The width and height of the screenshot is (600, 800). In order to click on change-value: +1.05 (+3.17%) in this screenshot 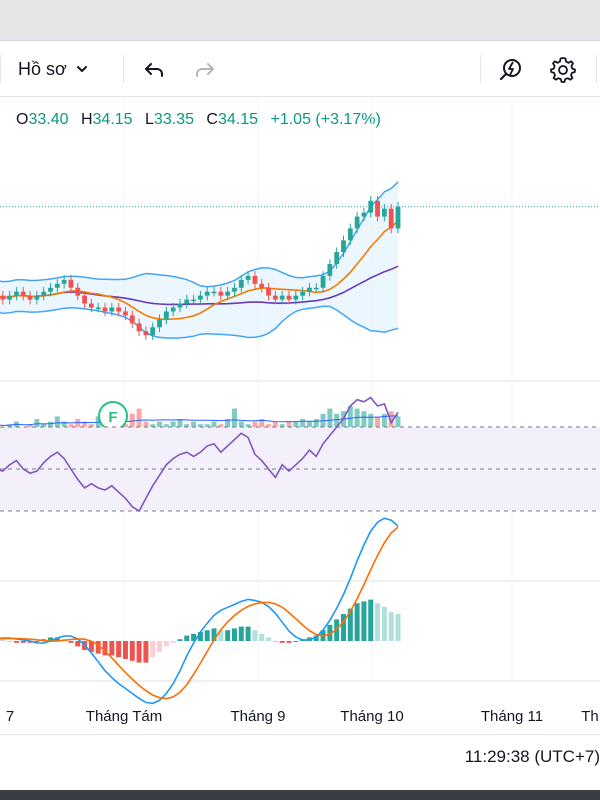, I will do `click(325, 119)`.